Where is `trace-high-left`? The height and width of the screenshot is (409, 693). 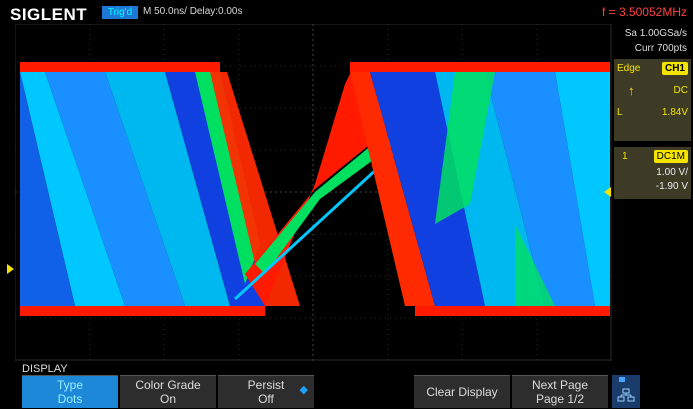 trace-high-left is located at coordinates (120, 67).